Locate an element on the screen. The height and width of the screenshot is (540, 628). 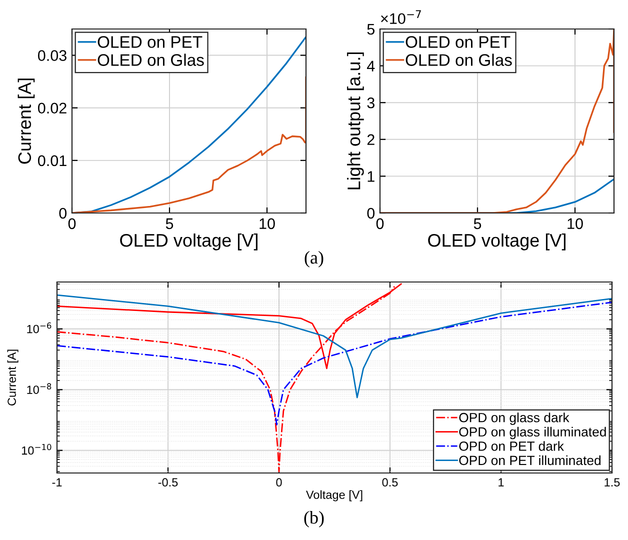
x-axis-title: Voltage [V] is located at coordinates (334, 496).